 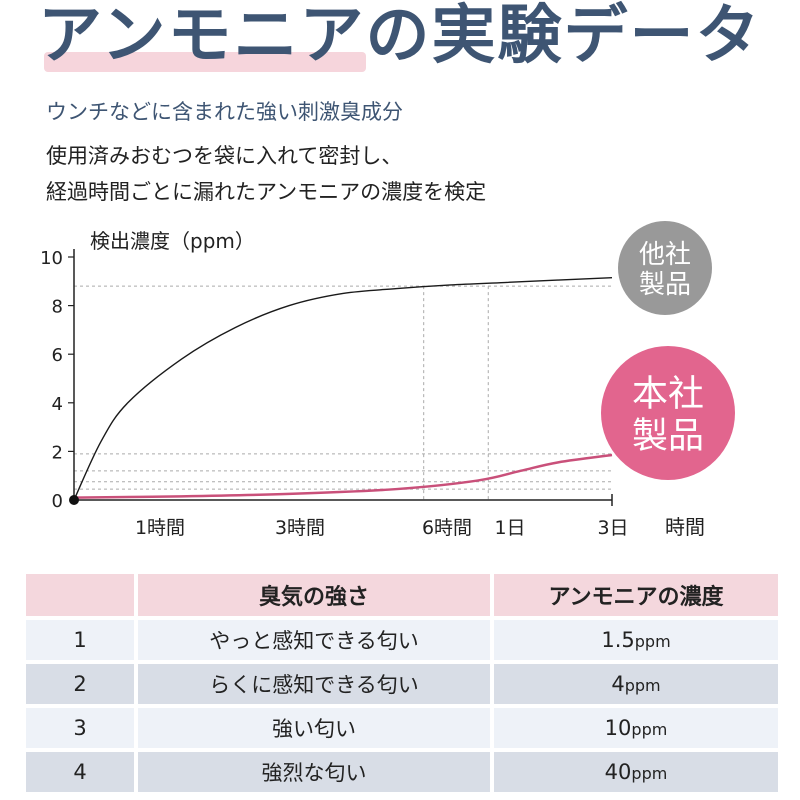 I want to click on table-header-row: 臭気の強さ アンモニアの濃度, so click(x=402, y=595).